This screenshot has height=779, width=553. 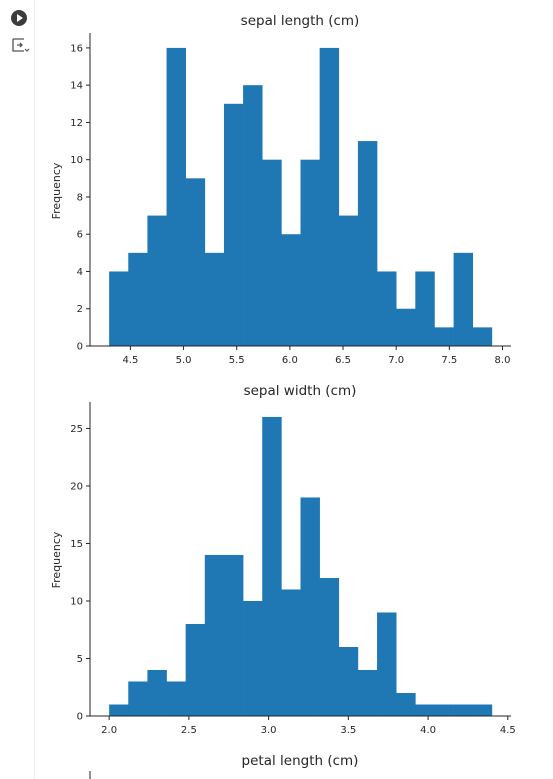 What do you see at coordinates (19, 18) in the screenshot?
I see `play-circle-icon` at bounding box center [19, 18].